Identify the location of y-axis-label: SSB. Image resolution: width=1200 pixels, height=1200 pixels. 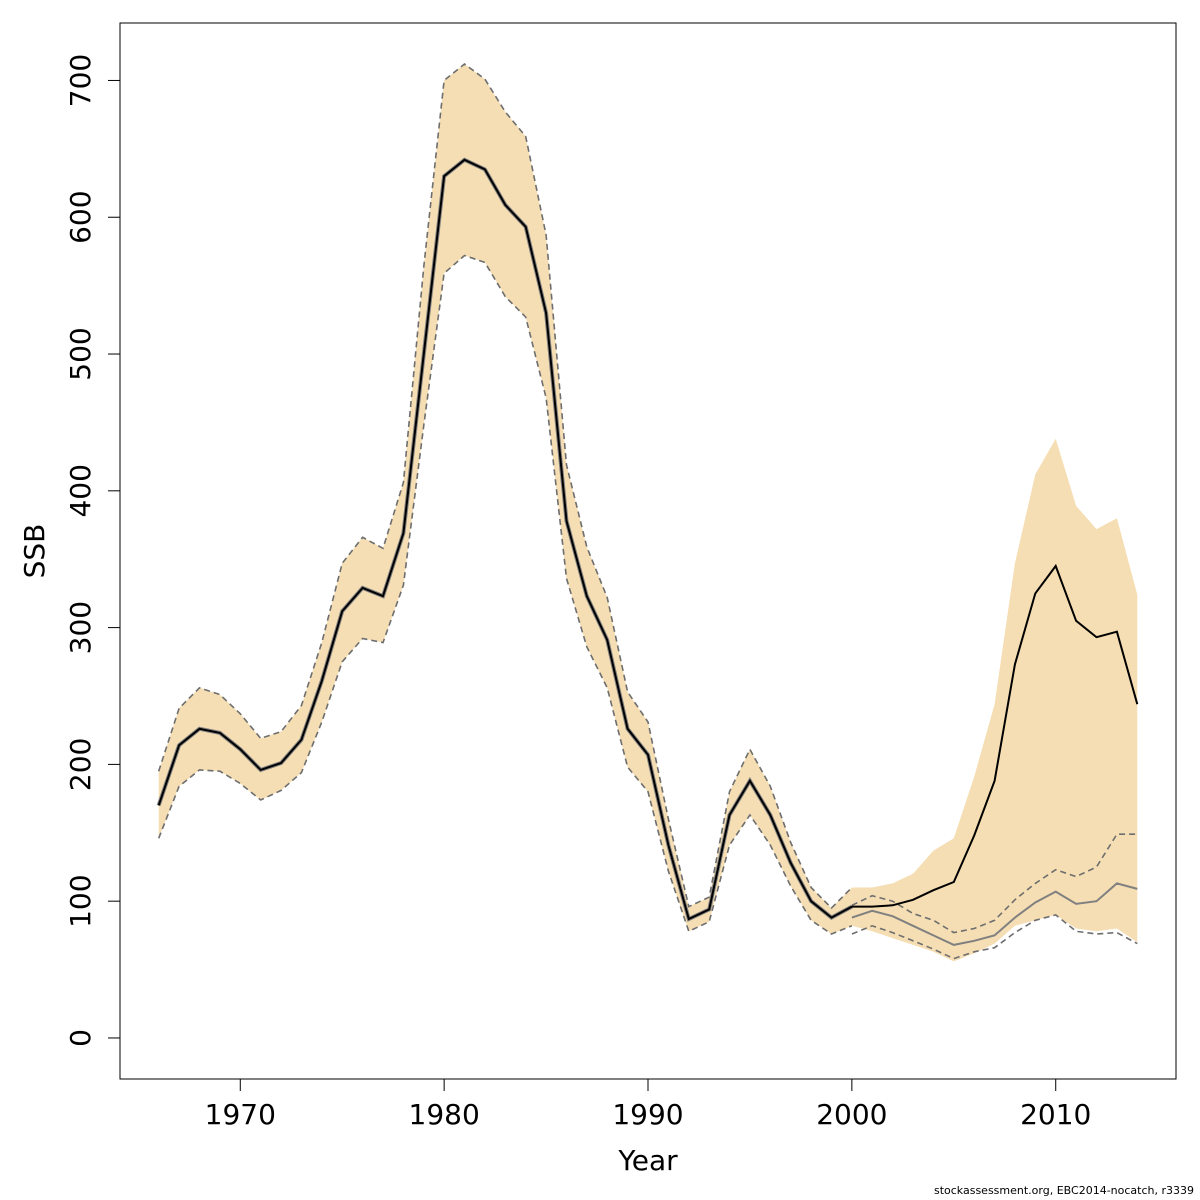
(34, 551).